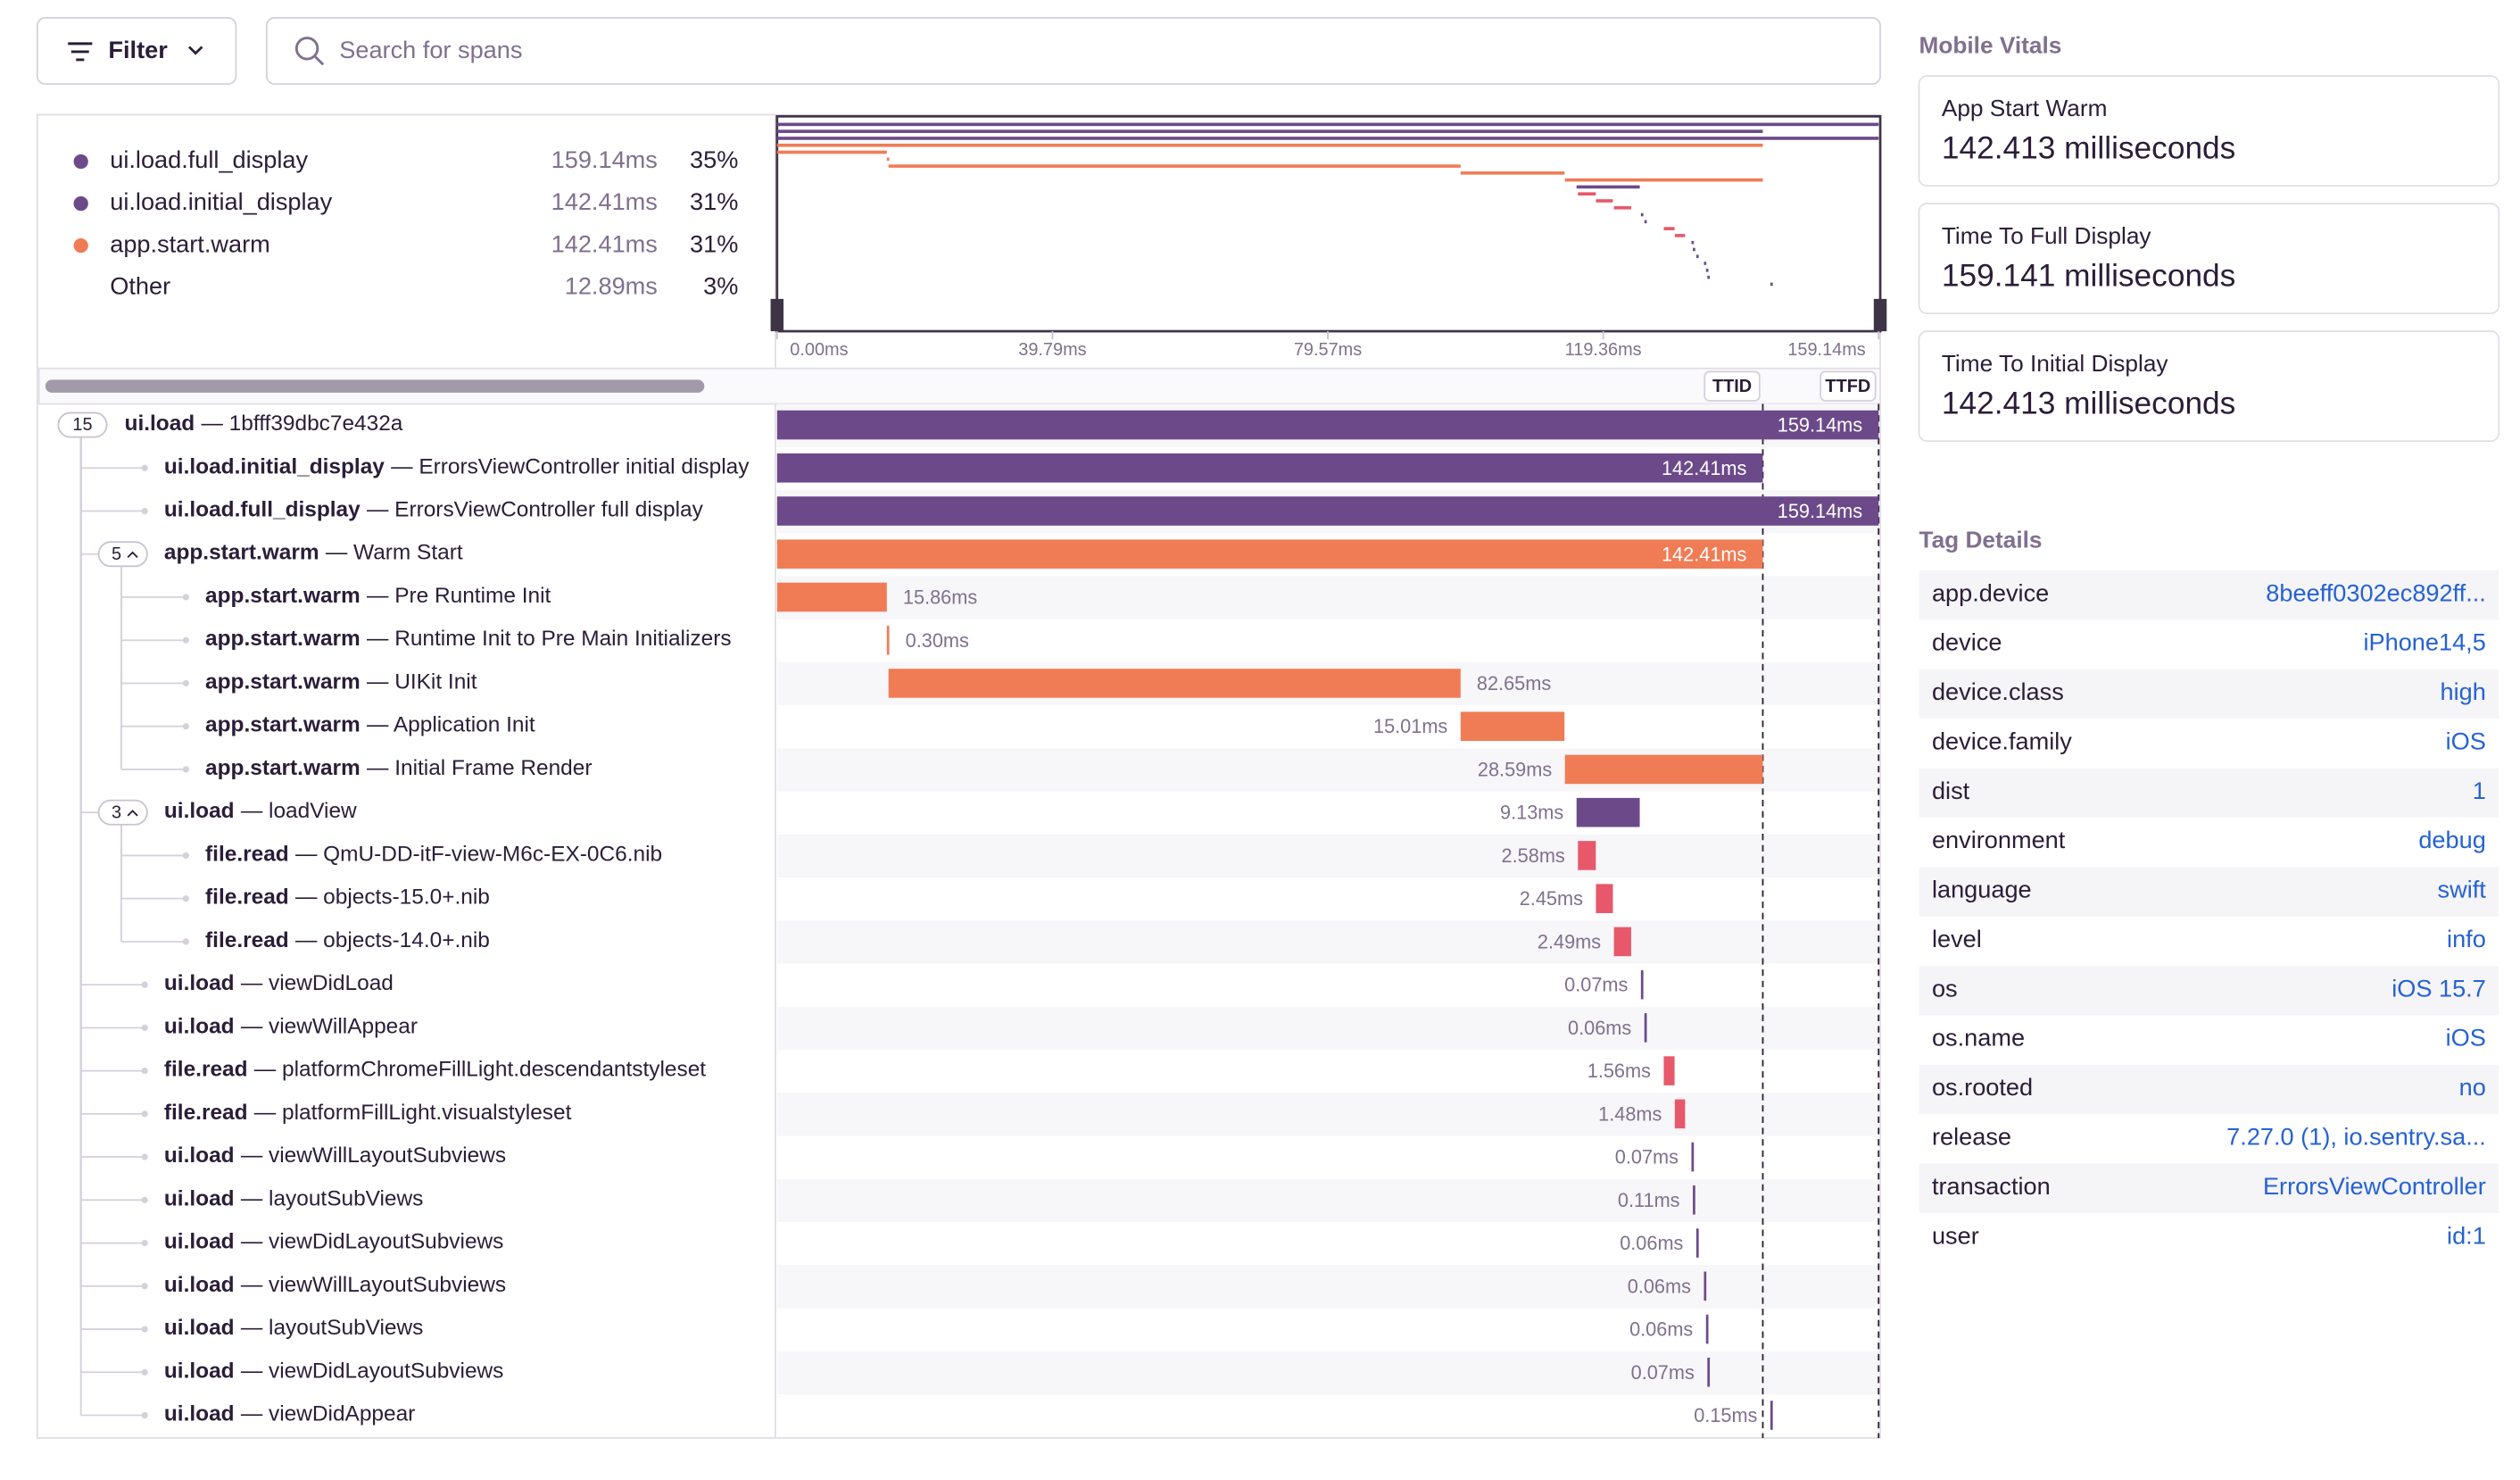  Describe the element at coordinates (136, 51) in the screenshot. I see `filter-button` at that location.